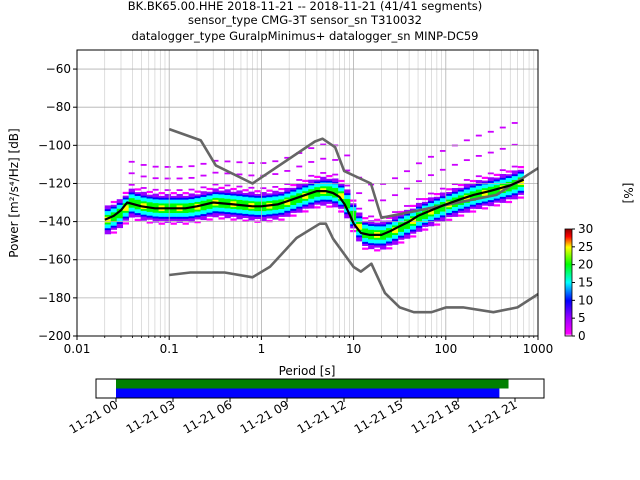 This screenshot has height=480, width=640. Describe the element at coordinates (493, 416) in the screenshot. I see `timeline-tick-label: 11-21 21` at that location.